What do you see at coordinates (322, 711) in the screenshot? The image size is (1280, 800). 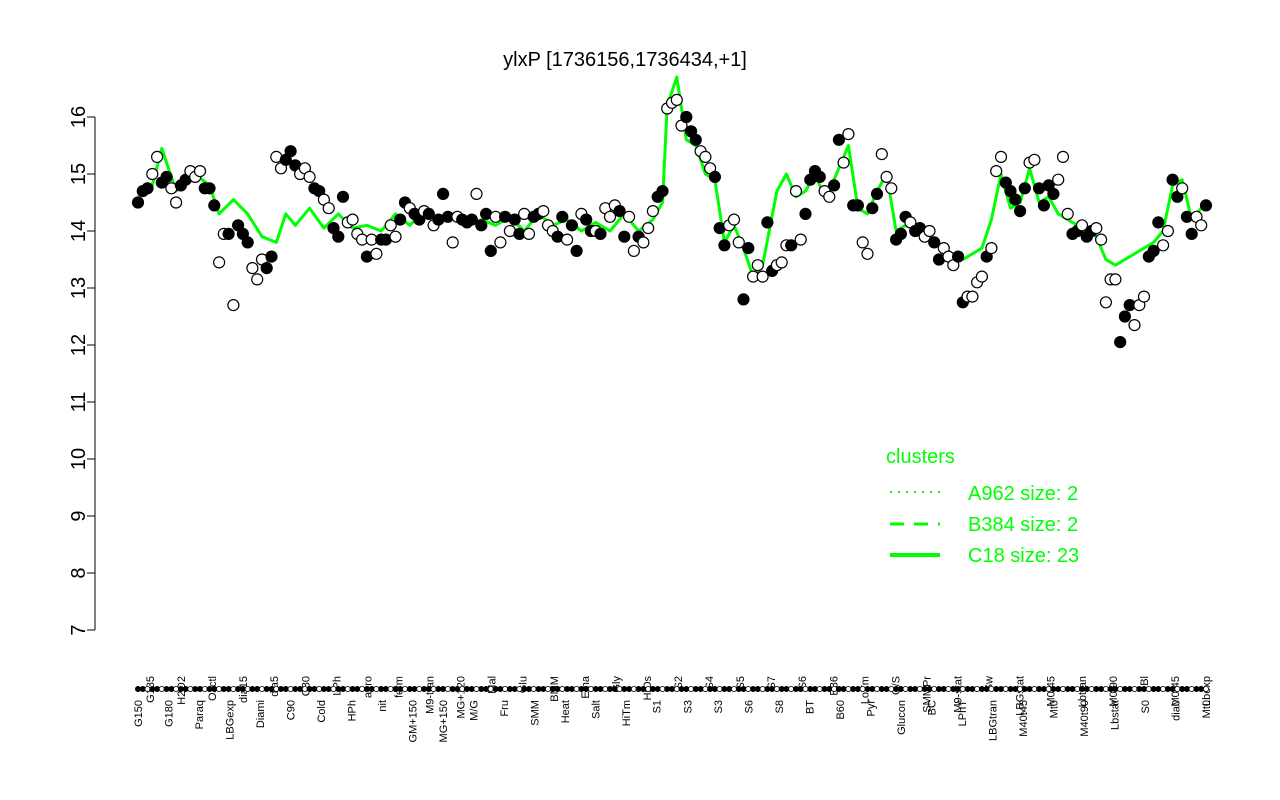 I see `x-tick-label-lower: Cold` at bounding box center [322, 711].